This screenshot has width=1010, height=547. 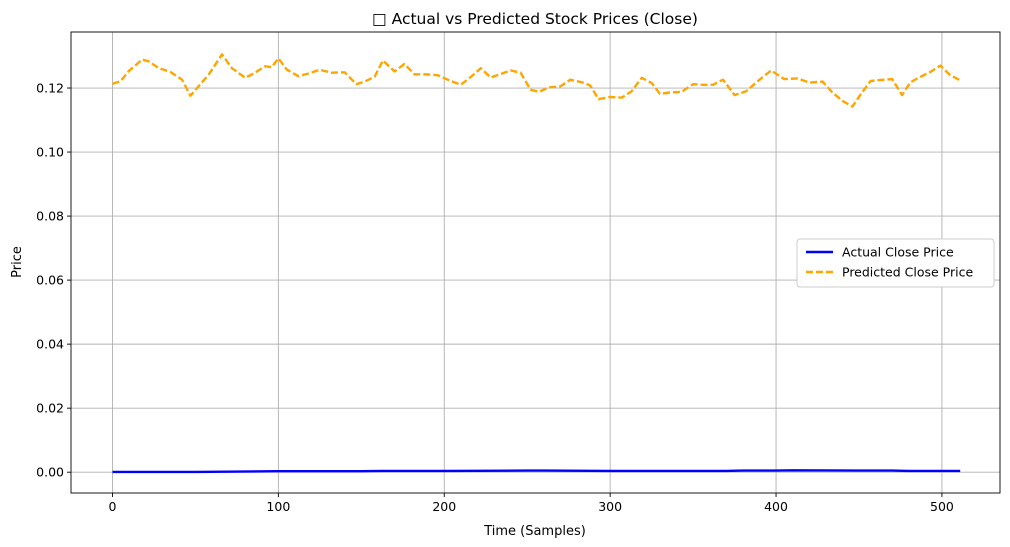 I want to click on x-tick-label: 300, so click(x=610, y=506).